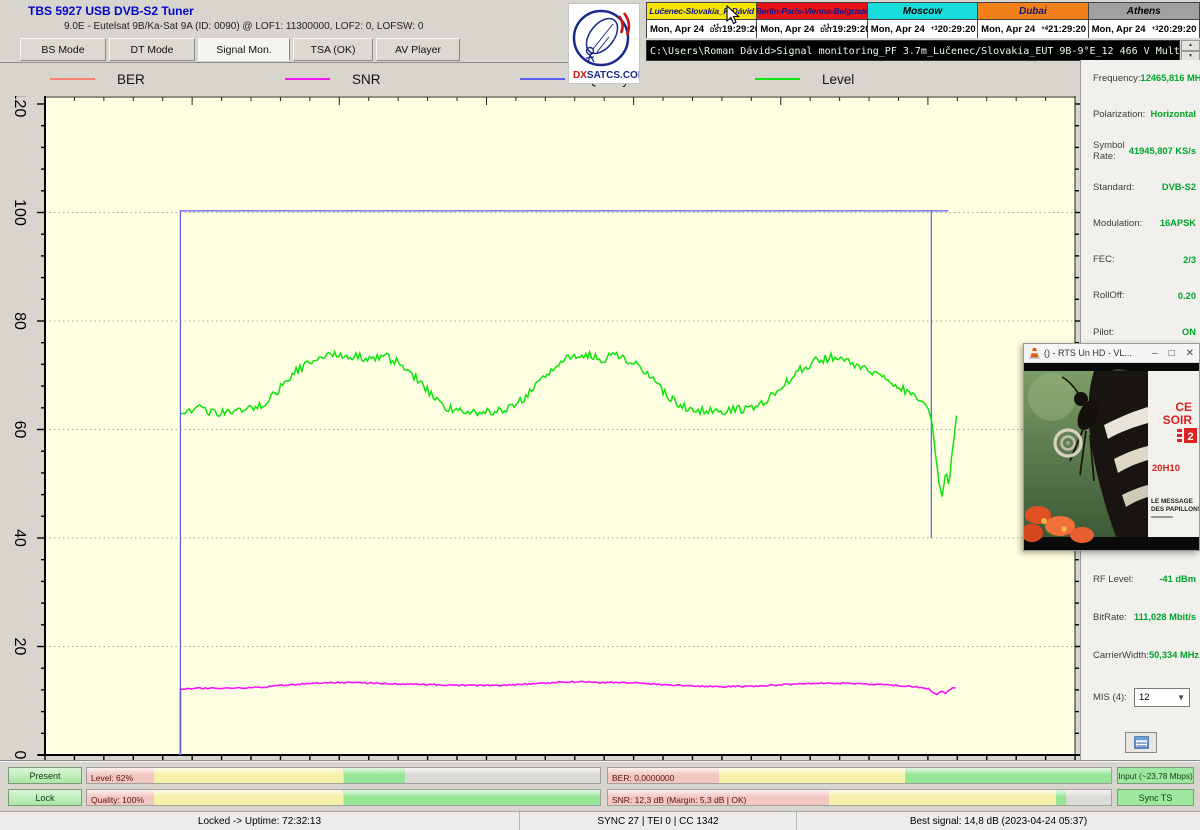 This screenshot has height=830, width=1200. I want to click on param-label: FEC:, so click(1104, 260).